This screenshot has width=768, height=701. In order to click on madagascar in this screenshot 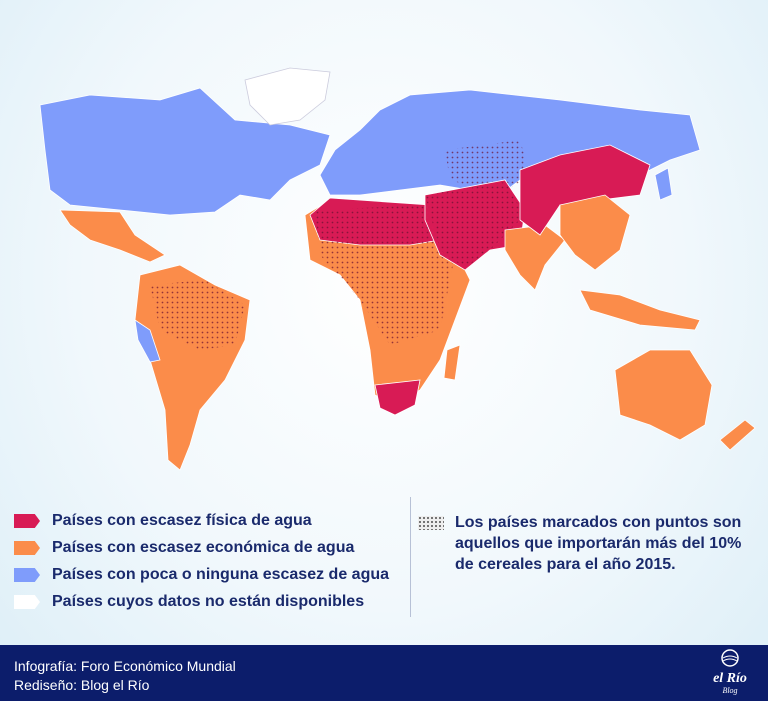, I will do `click(452, 362)`.